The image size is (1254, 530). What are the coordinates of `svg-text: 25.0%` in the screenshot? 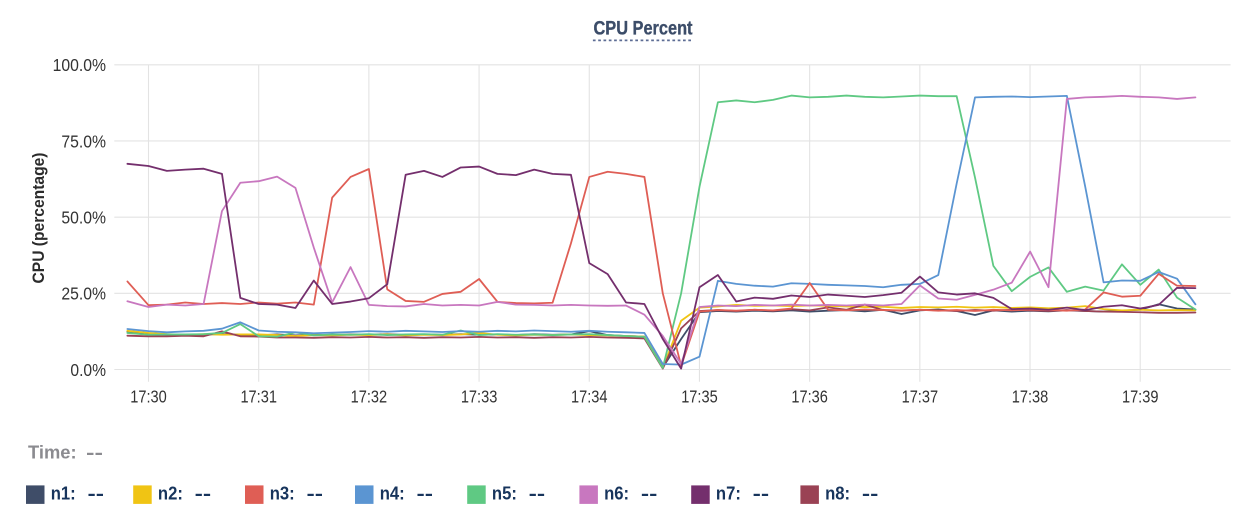 It's located at (83, 294).